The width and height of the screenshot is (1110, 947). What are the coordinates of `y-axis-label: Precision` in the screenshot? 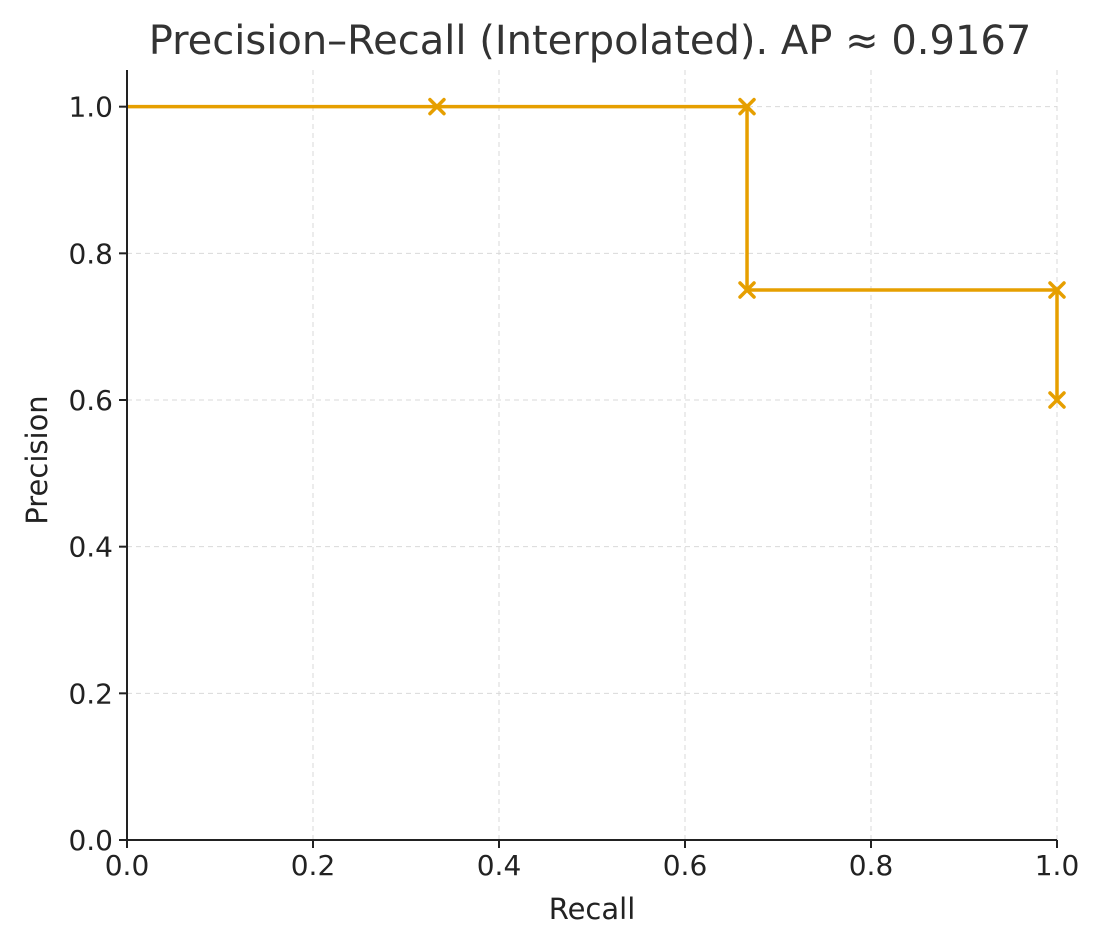 It's located at (37, 459).